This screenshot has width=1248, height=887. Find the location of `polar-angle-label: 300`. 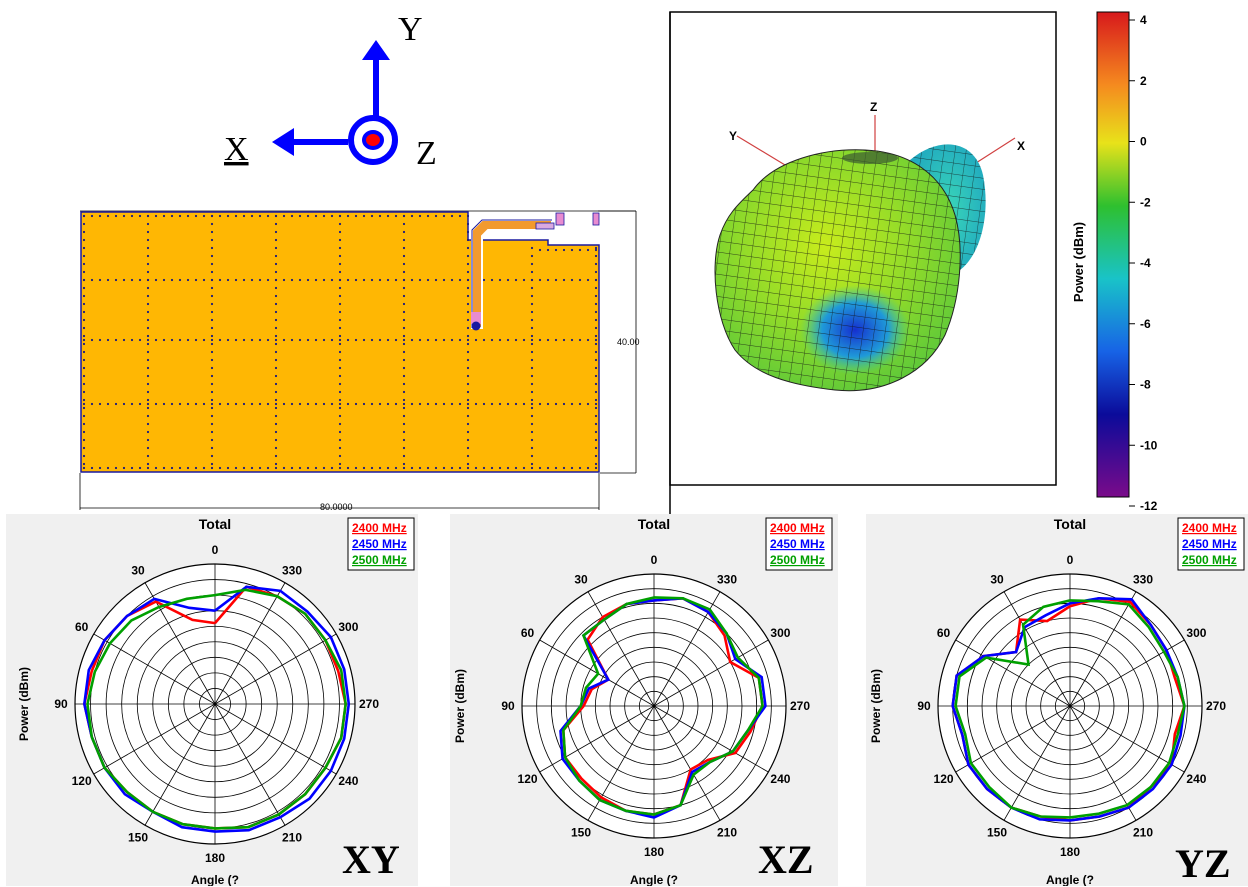

polar-angle-label: 300 is located at coordinates (780, 633).